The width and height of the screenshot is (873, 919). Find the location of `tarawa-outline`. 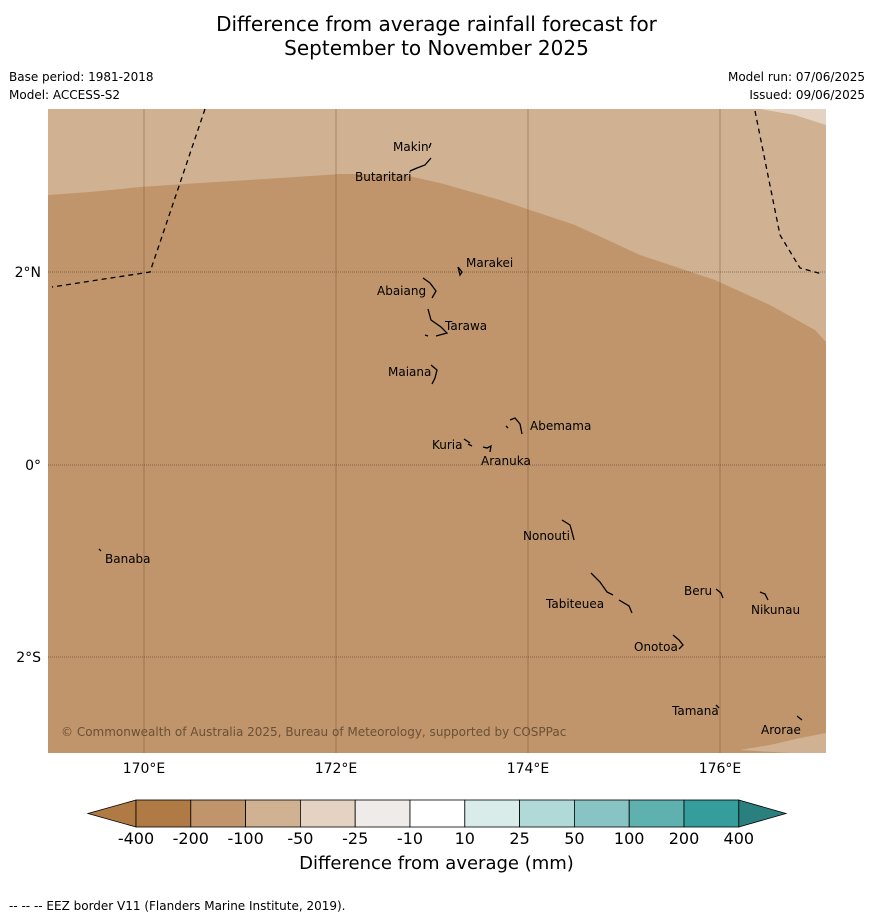

tarawa-outline is located at coordinates (436, 322).